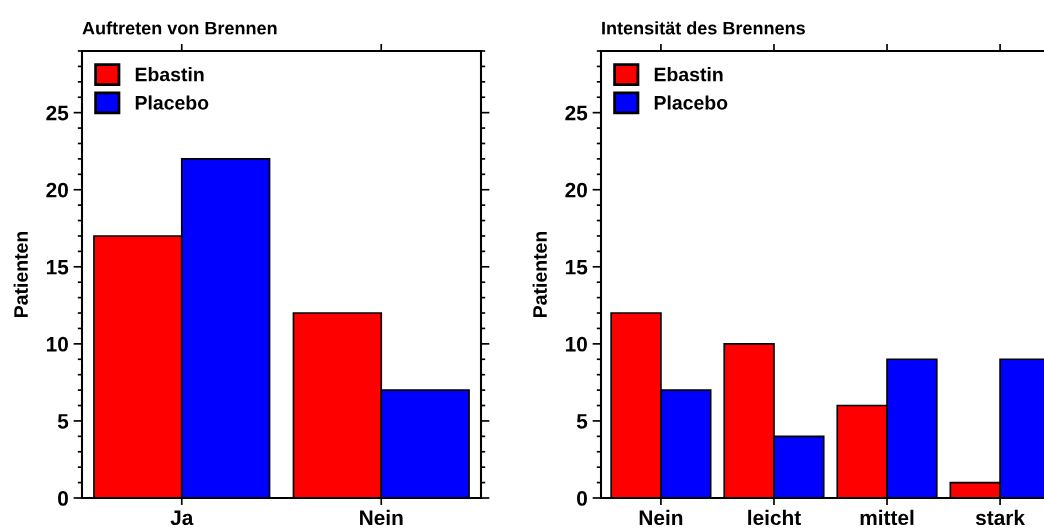  What do you see at coordinates (887, 517) in the screenshot?
I see `x-tick-label: mittel` at bounding box center [887, 517].